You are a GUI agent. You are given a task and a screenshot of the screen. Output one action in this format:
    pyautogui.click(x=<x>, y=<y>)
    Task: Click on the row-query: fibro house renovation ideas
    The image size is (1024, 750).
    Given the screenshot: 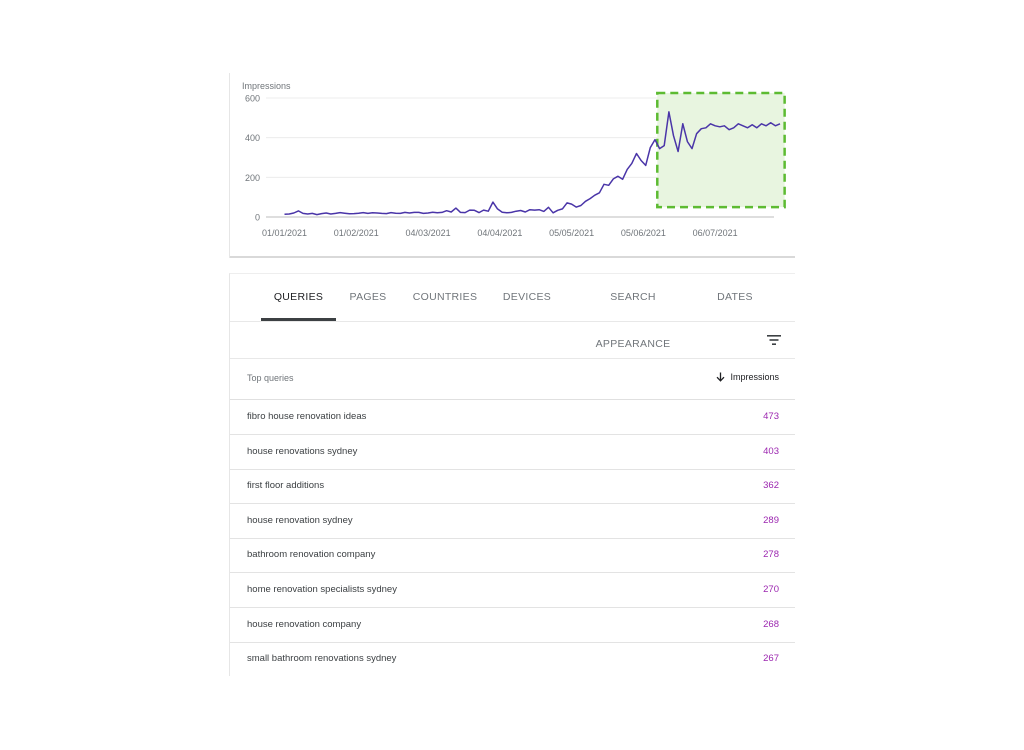 What is the action you would take?
    pyautogui.click(x=307, y=416)
    